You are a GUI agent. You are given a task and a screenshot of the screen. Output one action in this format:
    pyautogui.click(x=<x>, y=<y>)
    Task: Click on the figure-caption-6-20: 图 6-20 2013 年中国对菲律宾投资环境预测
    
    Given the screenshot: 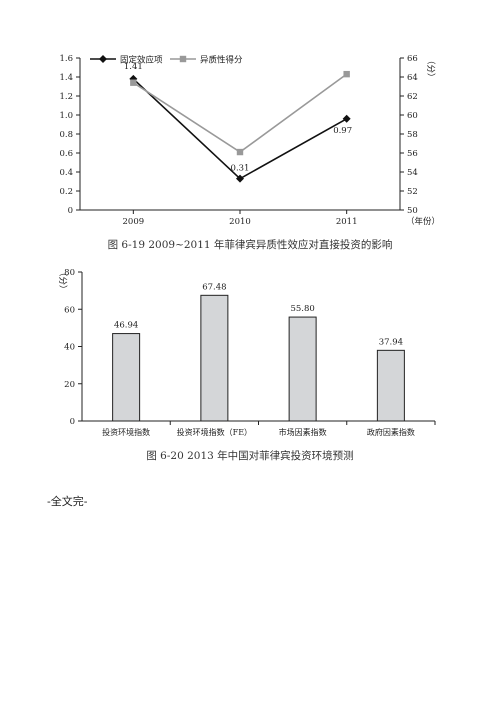 What is the action you would take?
    pyautogui.click(x=250, y=456)
    